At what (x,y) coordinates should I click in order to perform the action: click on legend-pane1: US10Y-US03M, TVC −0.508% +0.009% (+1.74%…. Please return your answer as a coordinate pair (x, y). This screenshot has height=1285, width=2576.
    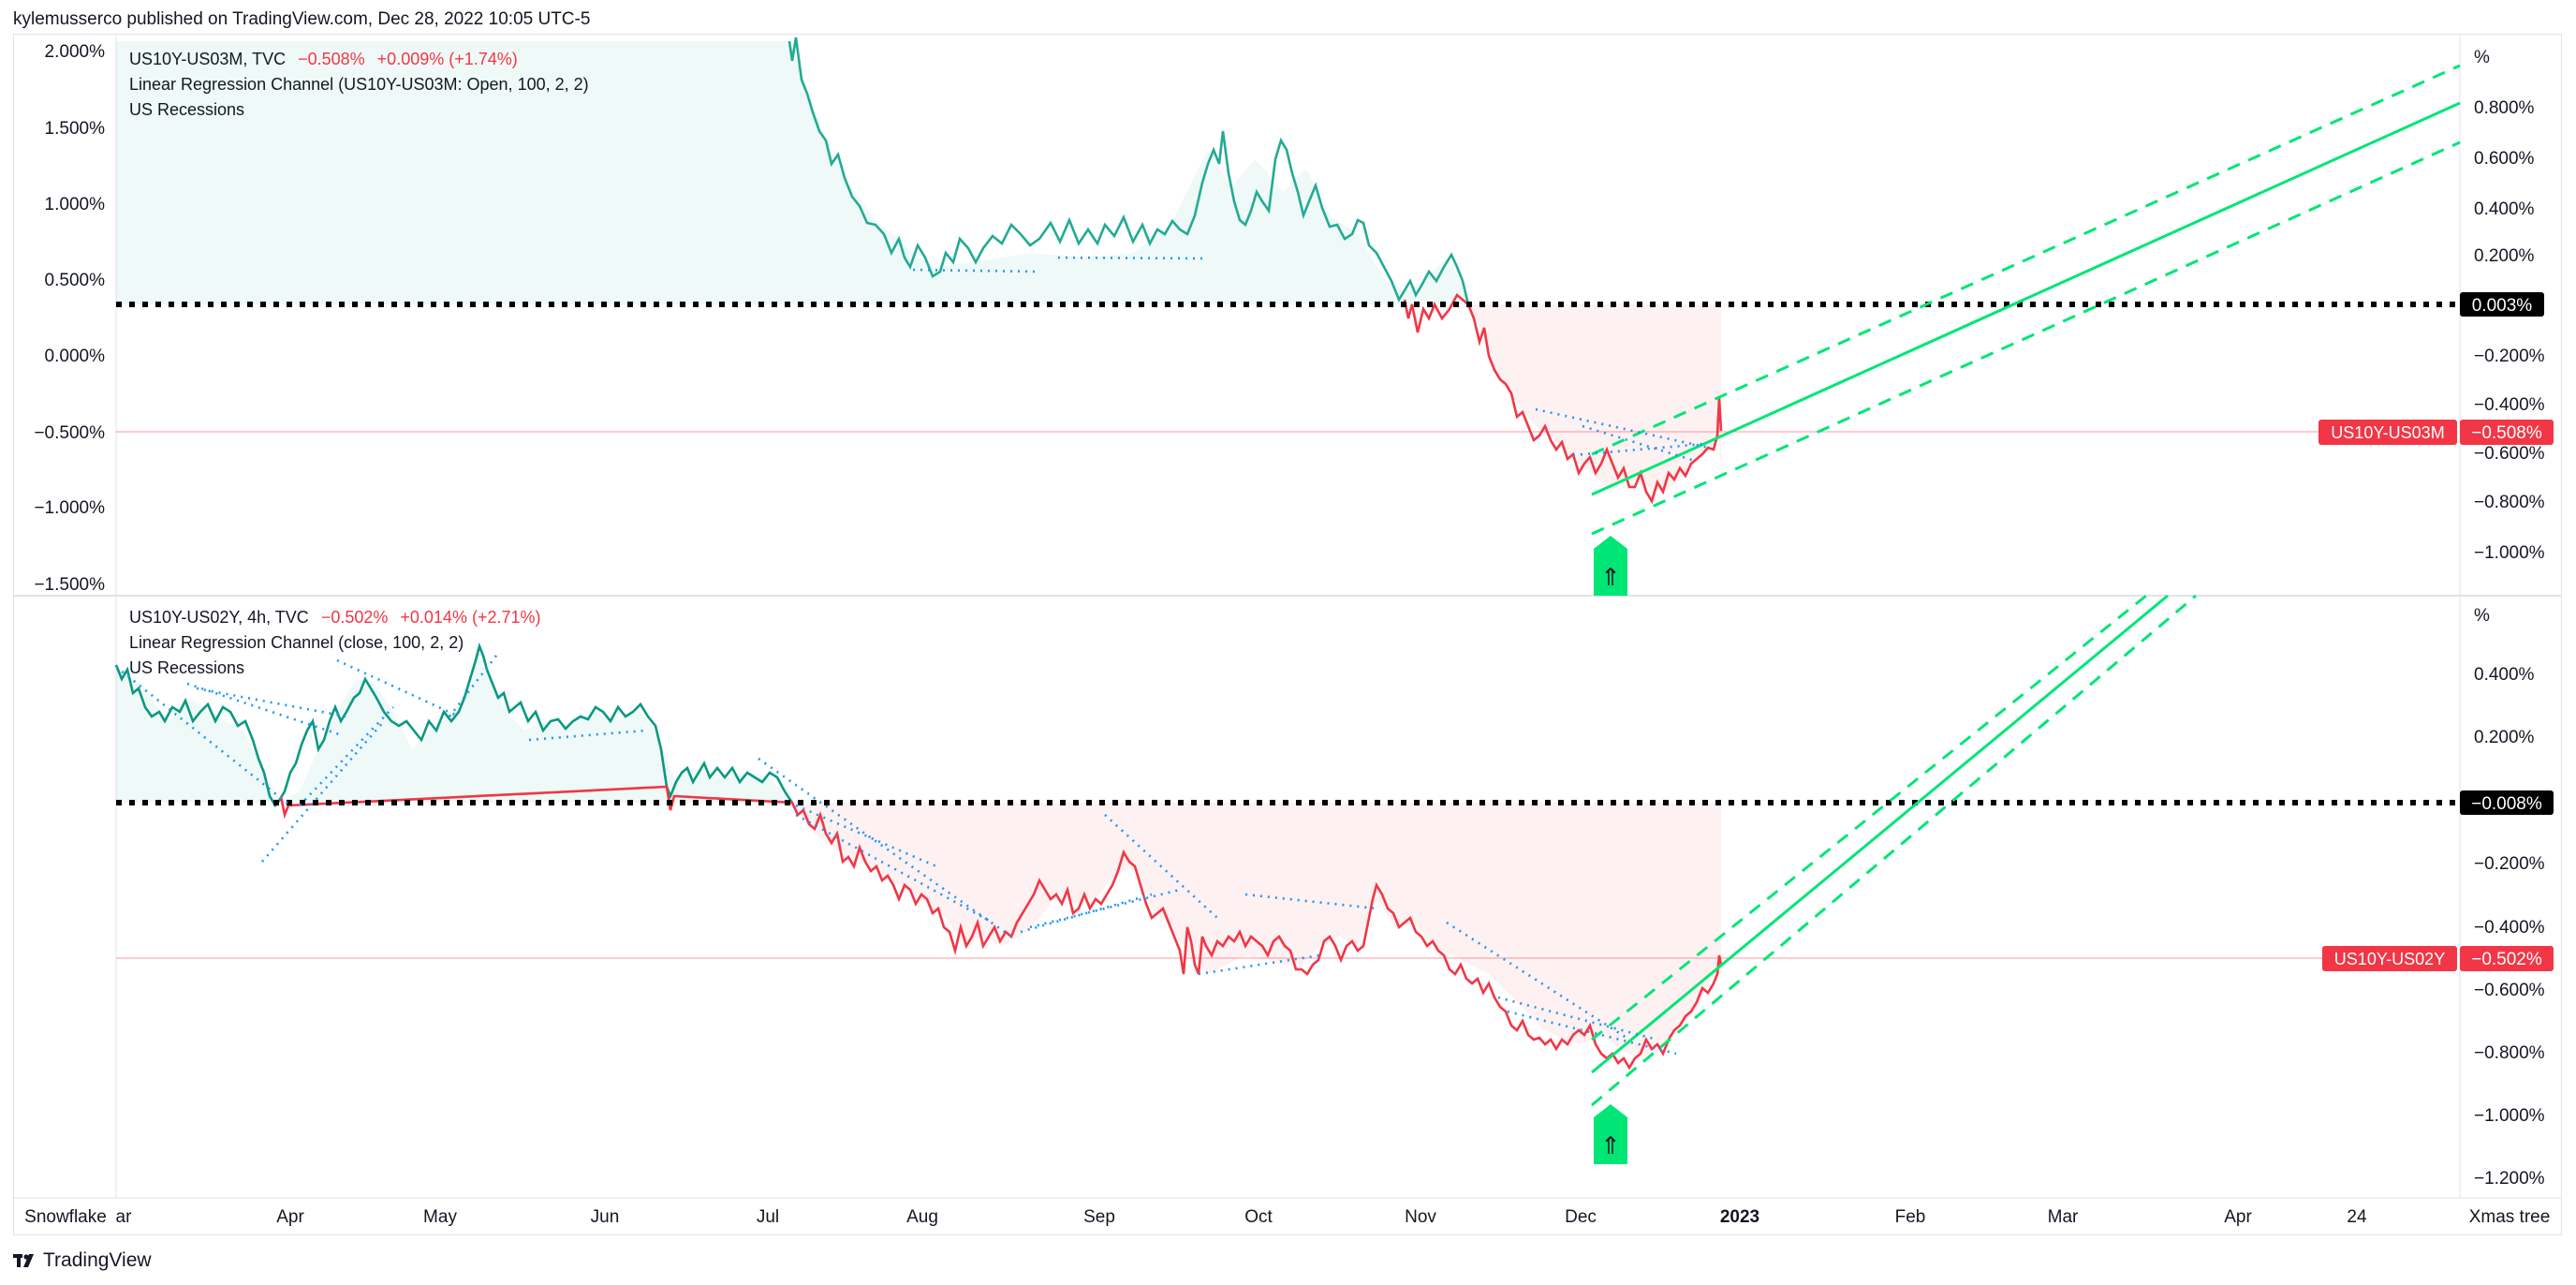
    Looking at the image, I should click on (359, 85).